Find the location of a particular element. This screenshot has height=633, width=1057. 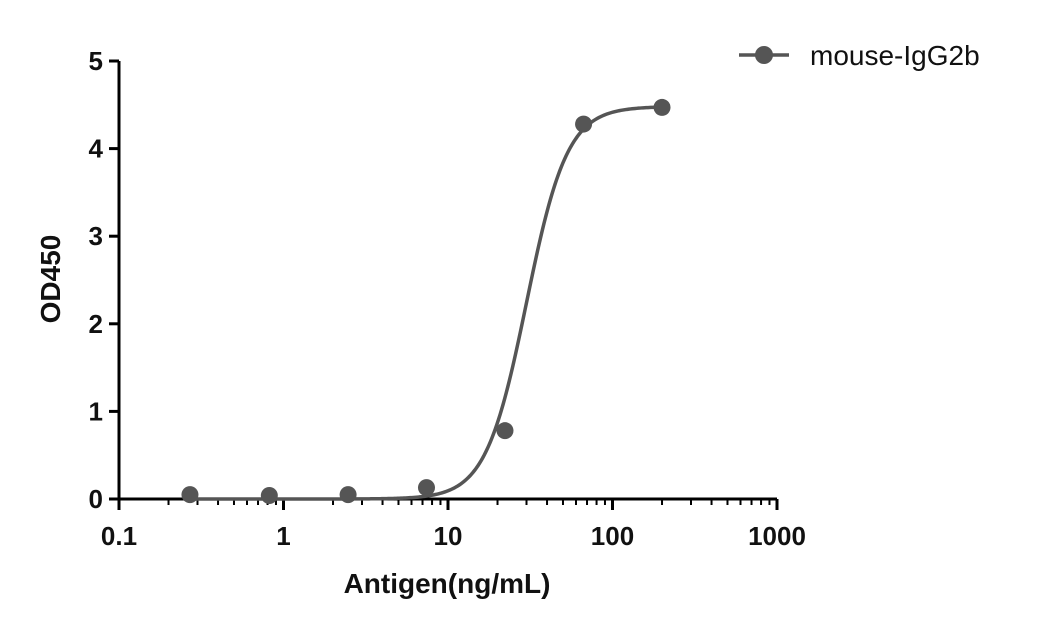

x-tick-label: 1000 is located at coordinates (777, 536).